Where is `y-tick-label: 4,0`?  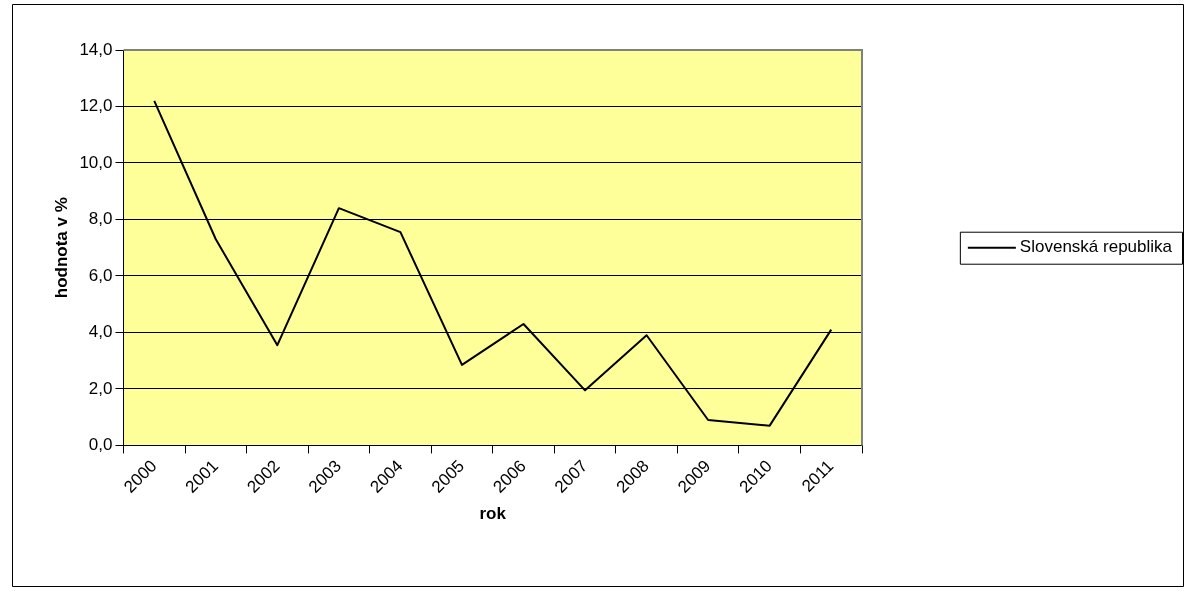
y-tick-label: 4,0 is located at coordinates (100, 332).